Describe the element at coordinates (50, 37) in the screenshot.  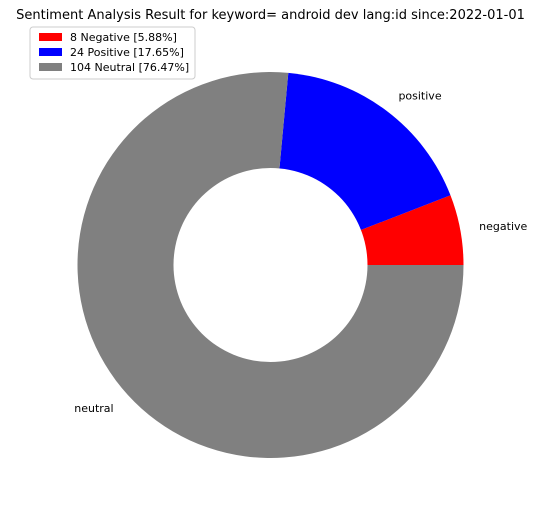
I see `legend-swatch-negative` at that location.